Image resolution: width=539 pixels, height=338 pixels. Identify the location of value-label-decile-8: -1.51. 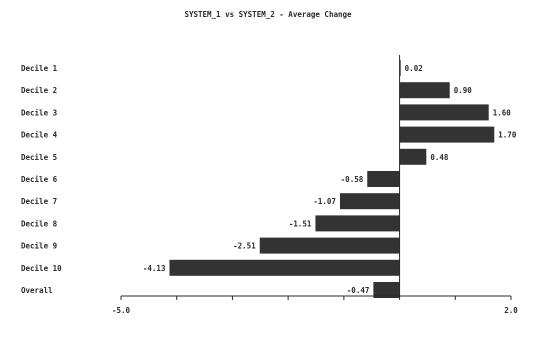
(300, 223).